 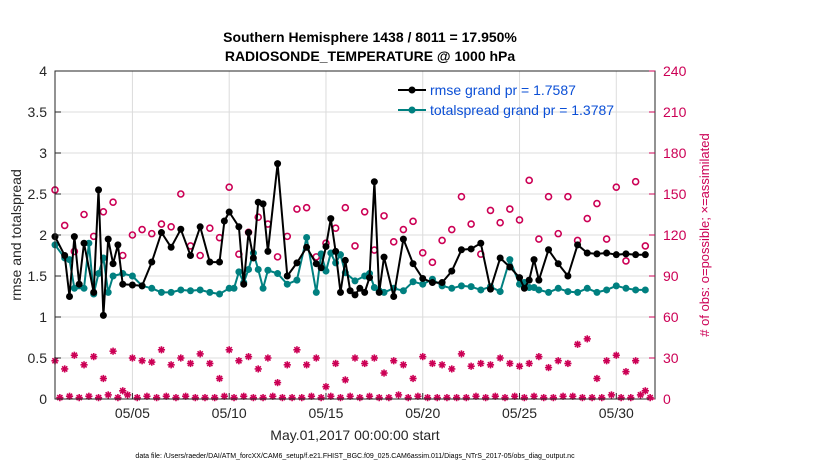 What do you see at coordinates (38, 112) in the screenshot?
I see `y-tick-label-left: 3.5` at bounding box center [38, 112].